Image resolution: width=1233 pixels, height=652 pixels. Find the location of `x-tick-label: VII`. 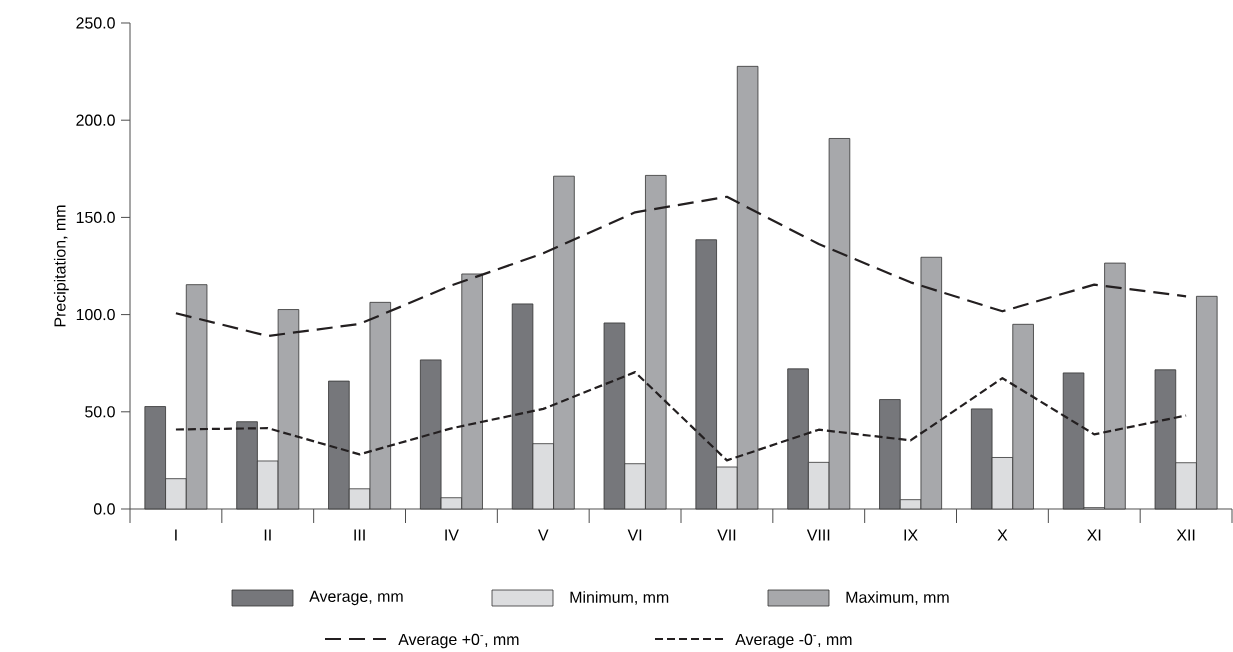

x-tick-label: VII is located at coordinates (726, 535).